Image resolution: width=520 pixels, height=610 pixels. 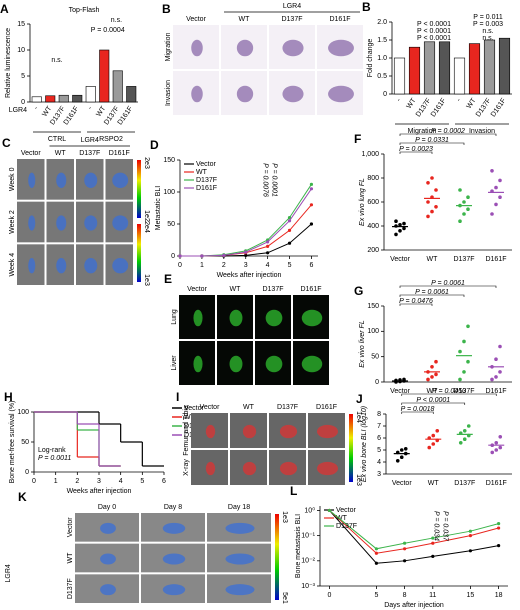 I want to click on y-axis-label: Ex vivo lung FL, so click(x=362, y=202).